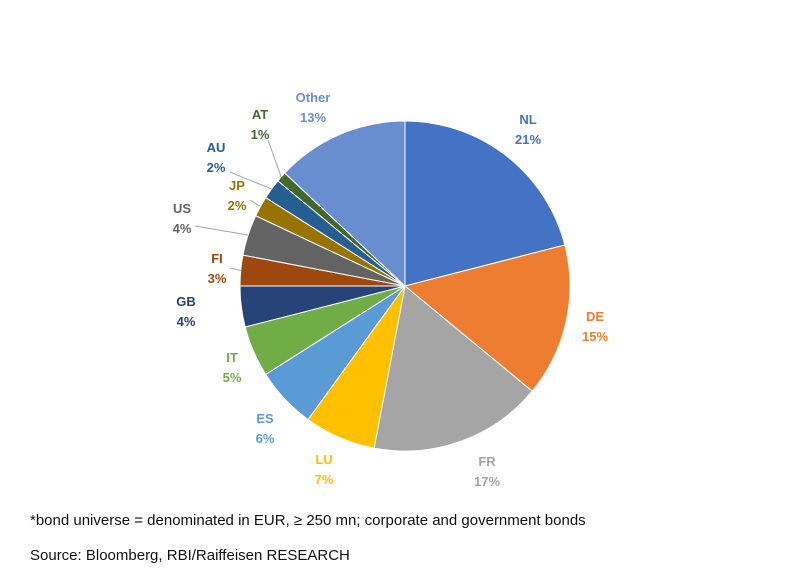  Describe the element at coordinates (221, 230) in the screenshot. I see `leader-line-us` at that location.